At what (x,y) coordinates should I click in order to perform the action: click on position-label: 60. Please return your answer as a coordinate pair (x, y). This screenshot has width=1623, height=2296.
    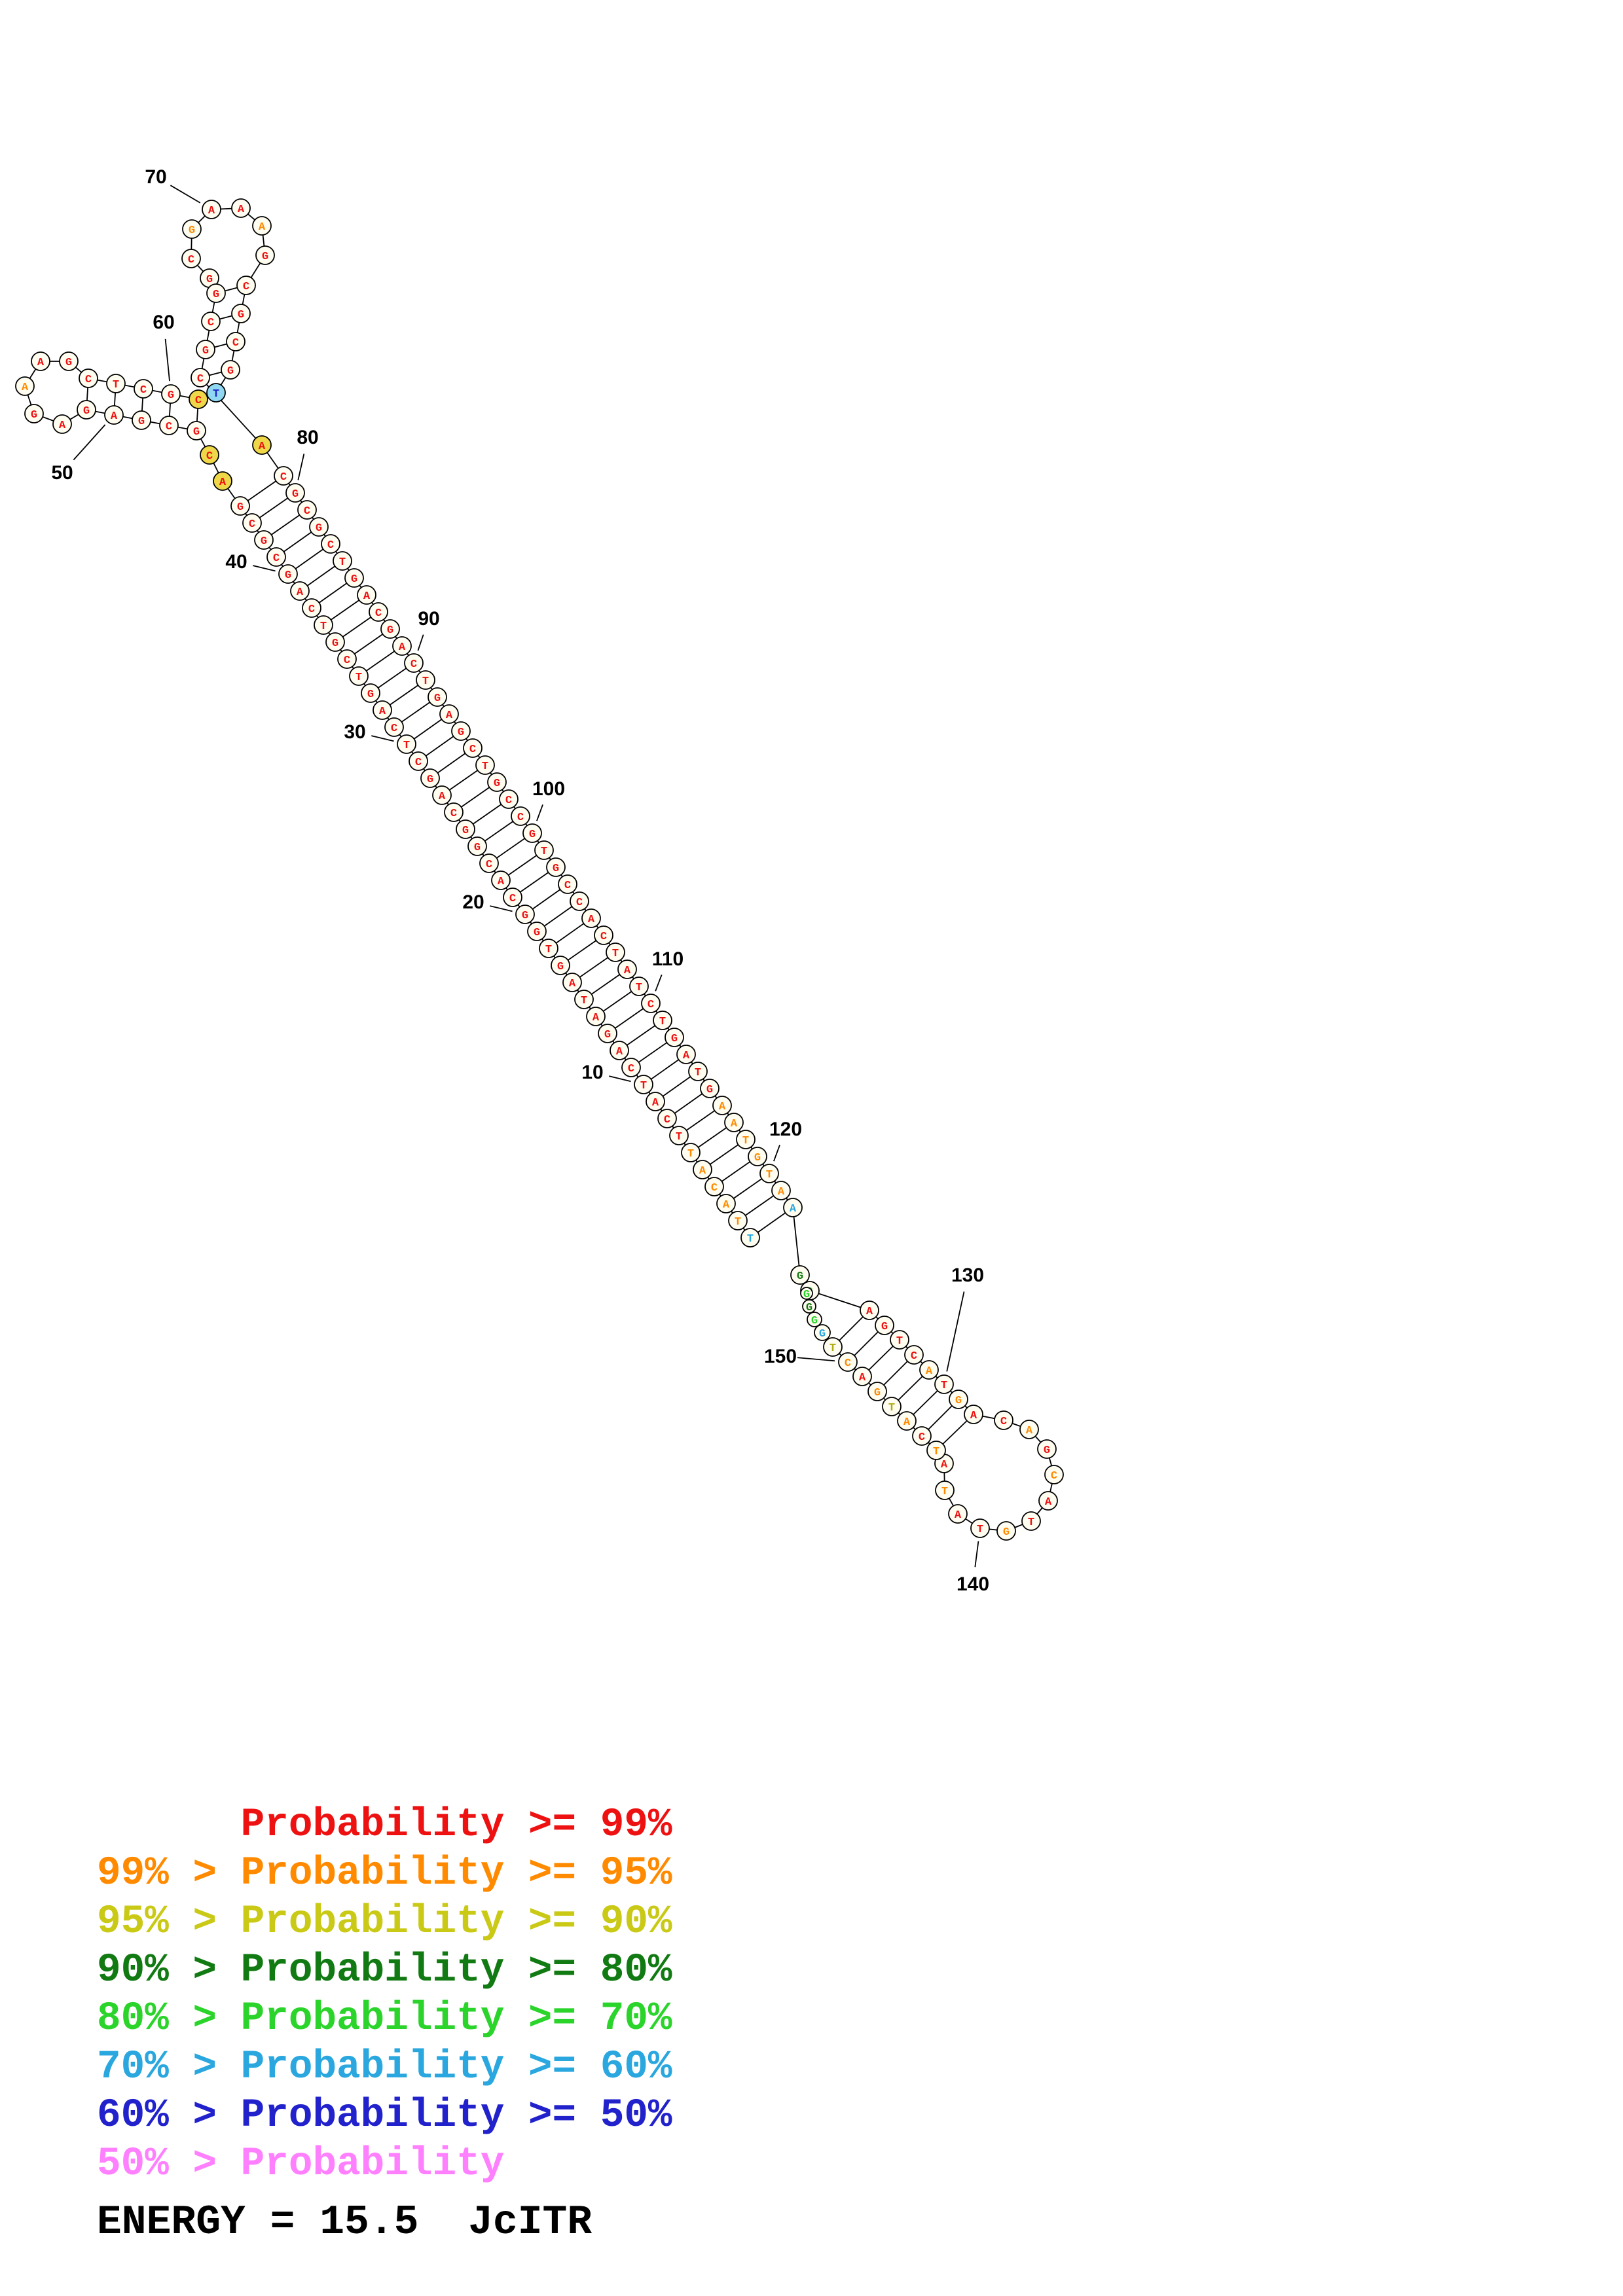
    Looking at the image, I should click on (163, 322).